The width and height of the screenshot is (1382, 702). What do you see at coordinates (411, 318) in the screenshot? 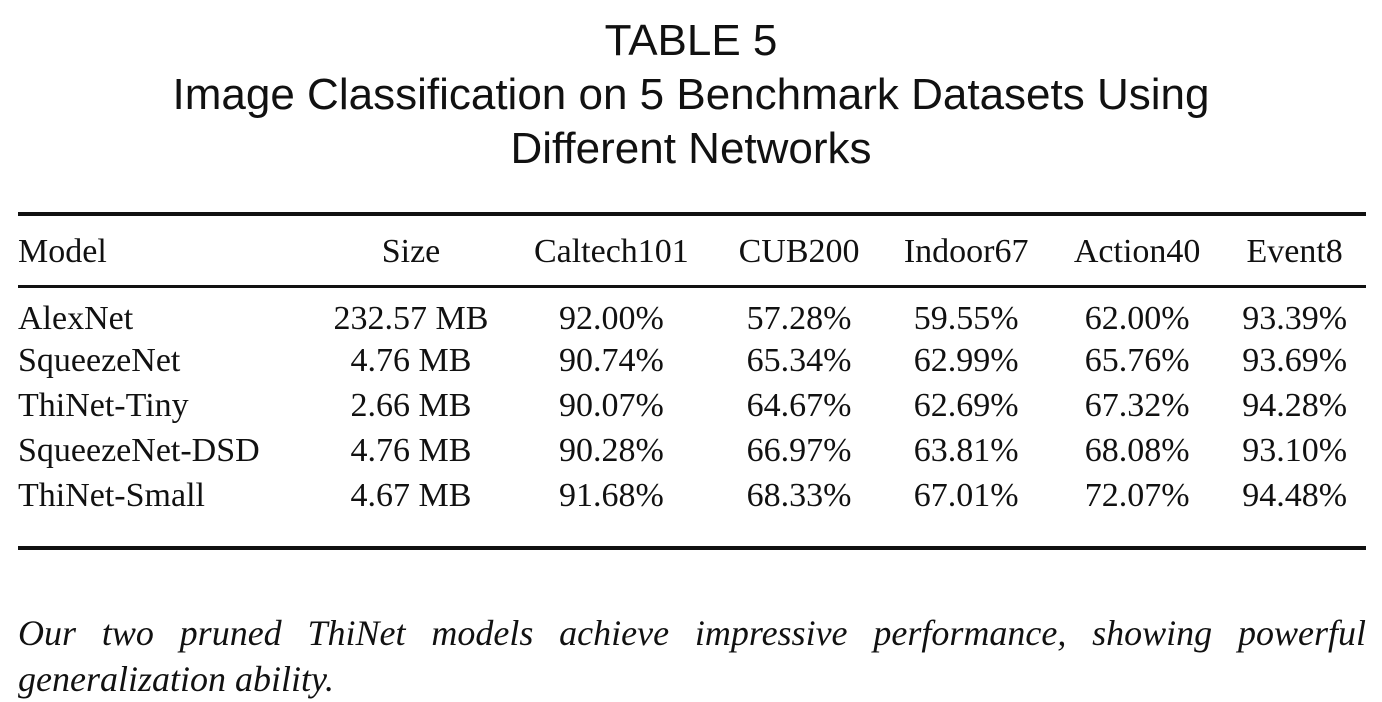
I see `cell-size: 232.57 MB` at bounding box center [411, 318].